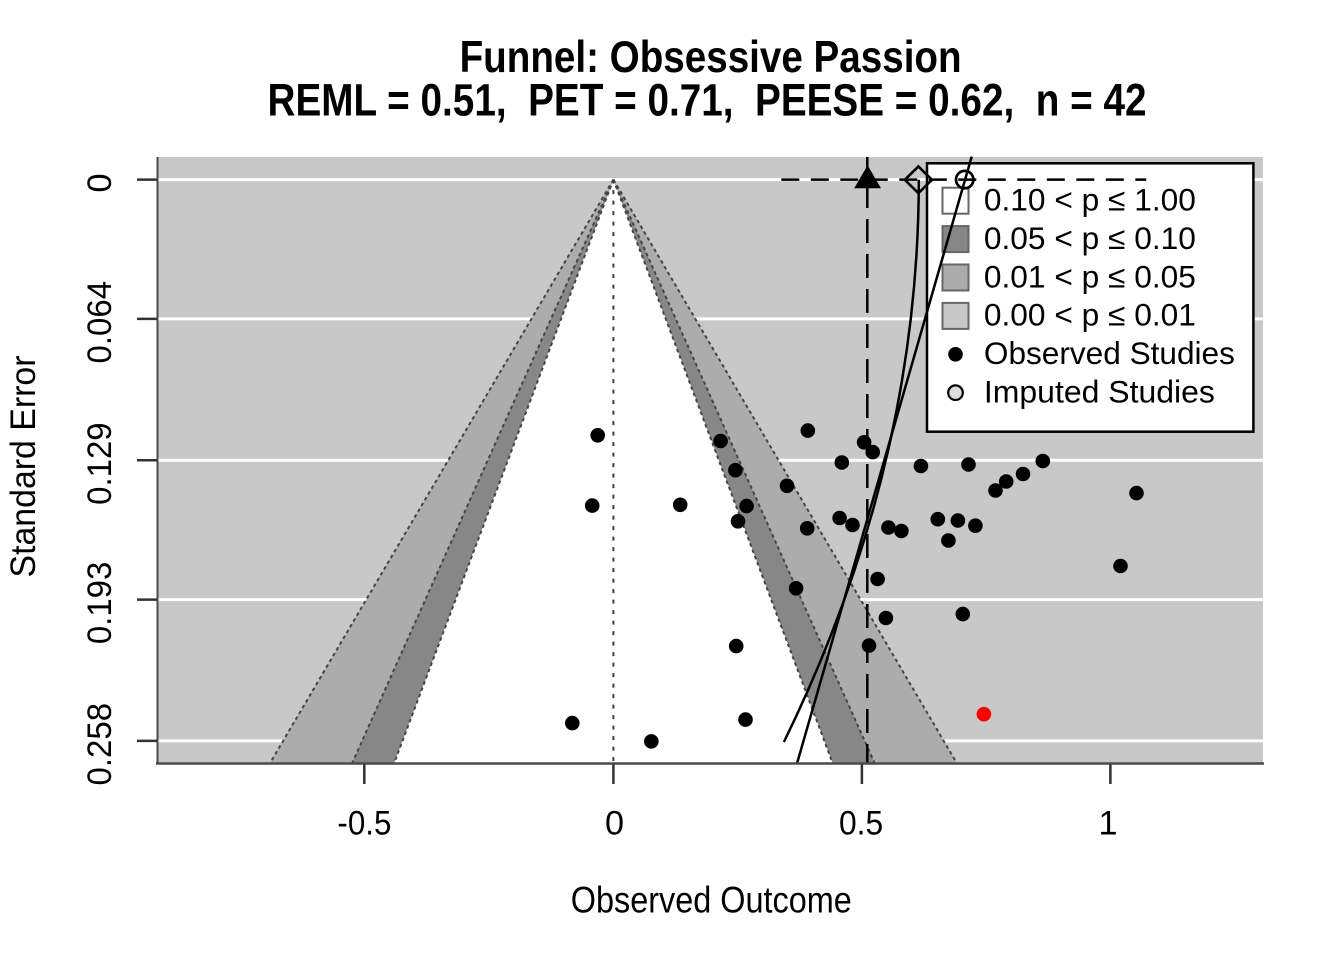 This screenshot has height=960, width=1344. What do you see at coordinates (711, 57) in the screenshot?
I see `svg-text: Funnel: Obsessive Passion` at bounding box center [711, 57].